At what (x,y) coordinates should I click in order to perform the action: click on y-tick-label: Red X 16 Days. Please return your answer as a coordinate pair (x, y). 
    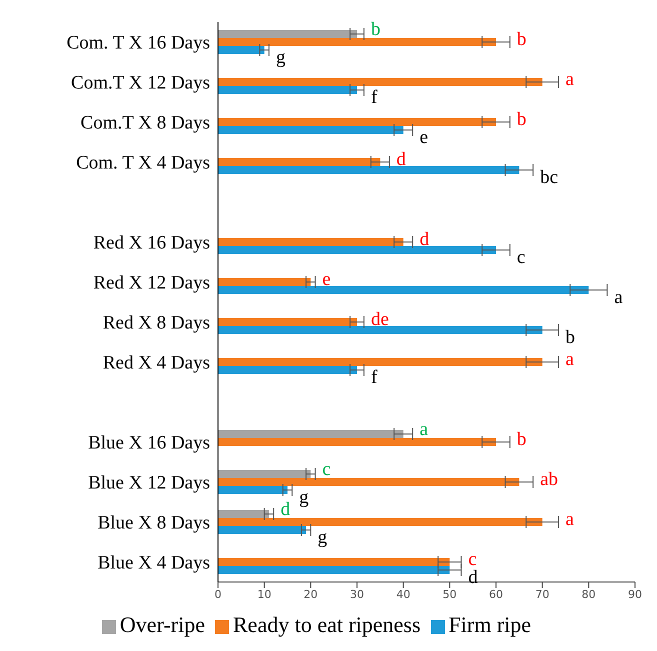
    Looking at the image, I should click on (151, 243).